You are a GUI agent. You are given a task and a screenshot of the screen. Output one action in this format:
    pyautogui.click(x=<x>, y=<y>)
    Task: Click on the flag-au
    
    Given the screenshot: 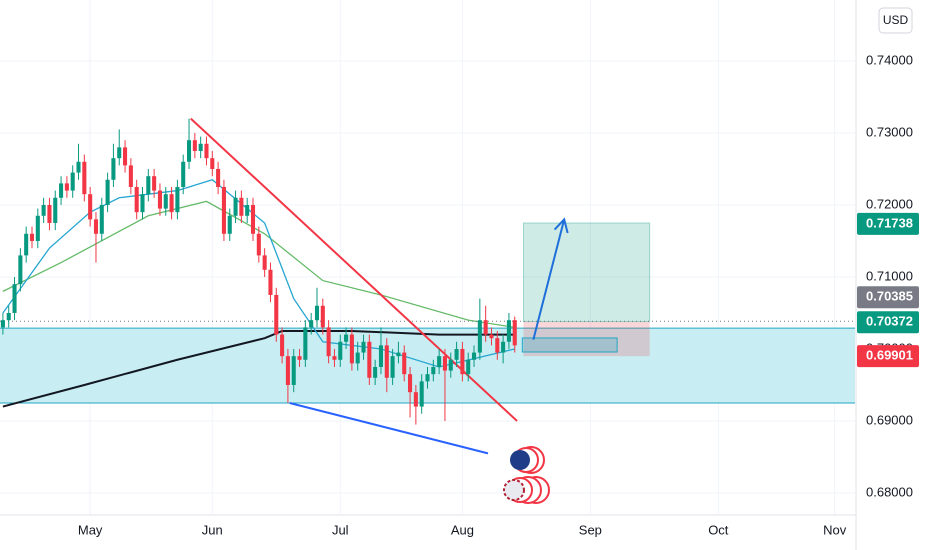 What is the action you would take?
    pyautogui.click(x=520, y=460)
    